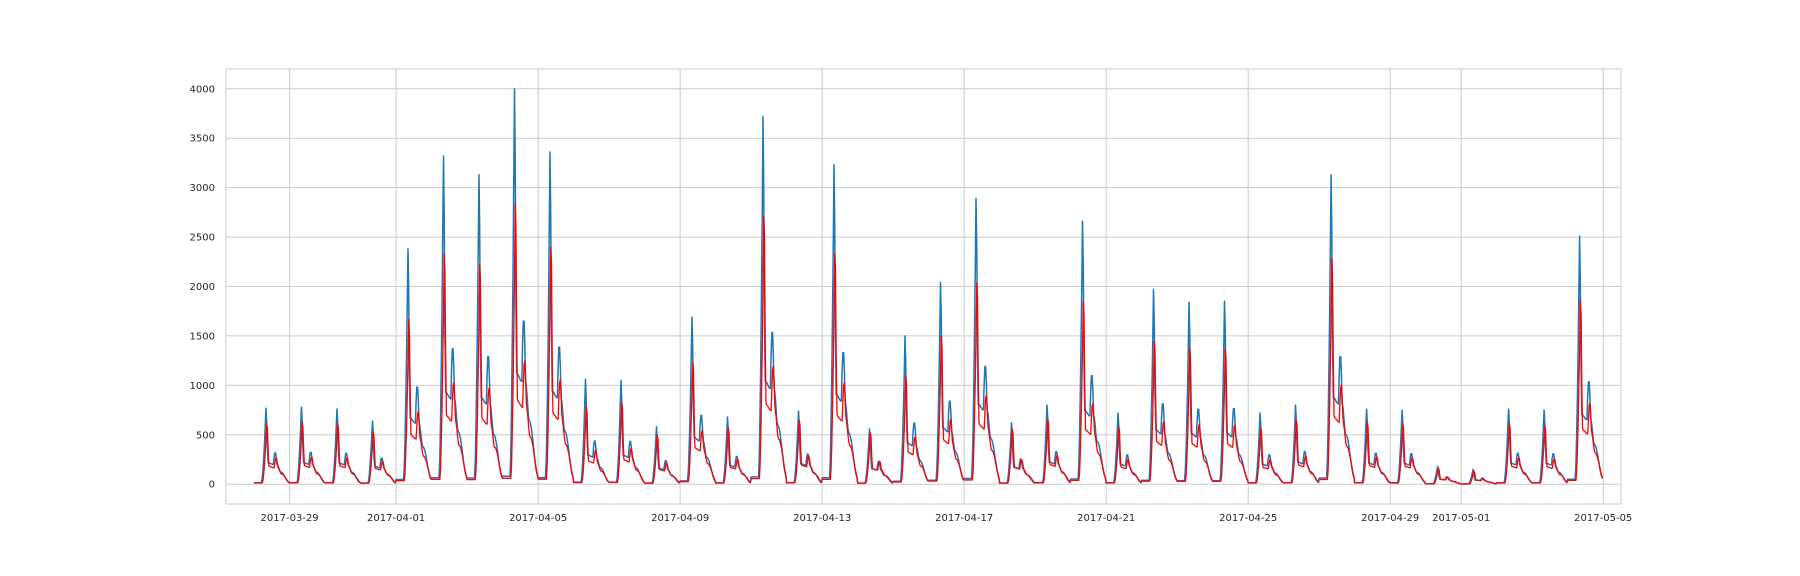 This screenshot has height=576, width=1800. What do you see at coordinates (680, 518) in the screenshot?
I see `x-tick-label: 2017-04-09` at bounding box center [680, 518].